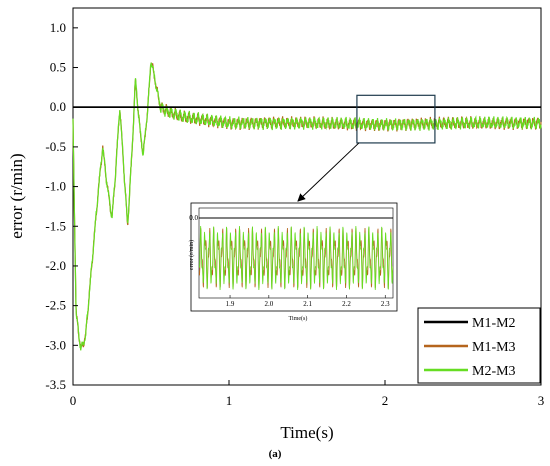 This screenshot has height=466, width=550. Describe the element at coordinates (191, 255) in the screenshot. I see `inset-y-axis-label: error (r/min)` at that location.